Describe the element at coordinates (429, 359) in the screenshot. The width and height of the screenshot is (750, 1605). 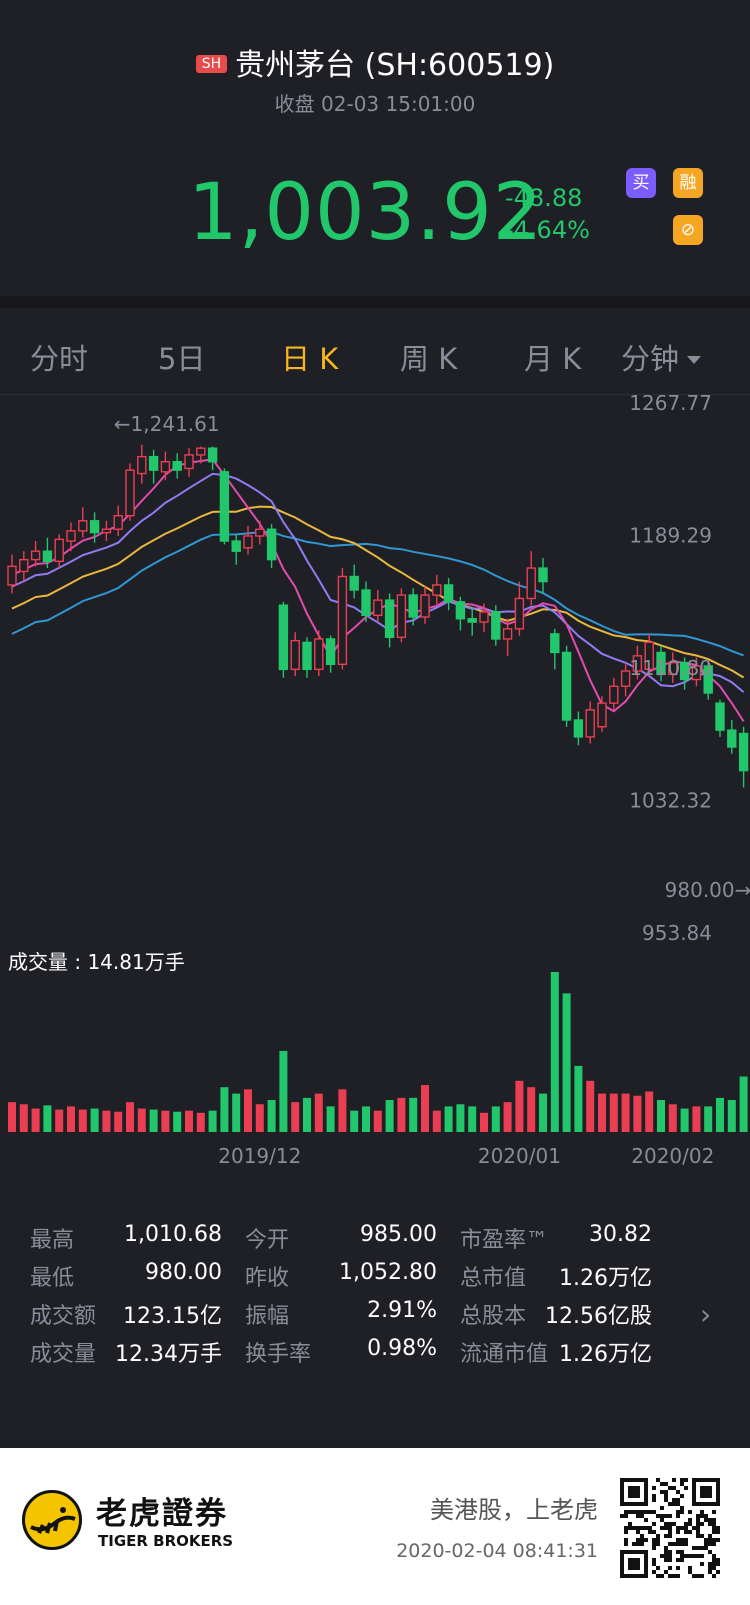
I see `tab-weekly-k: 周 K` at that location.